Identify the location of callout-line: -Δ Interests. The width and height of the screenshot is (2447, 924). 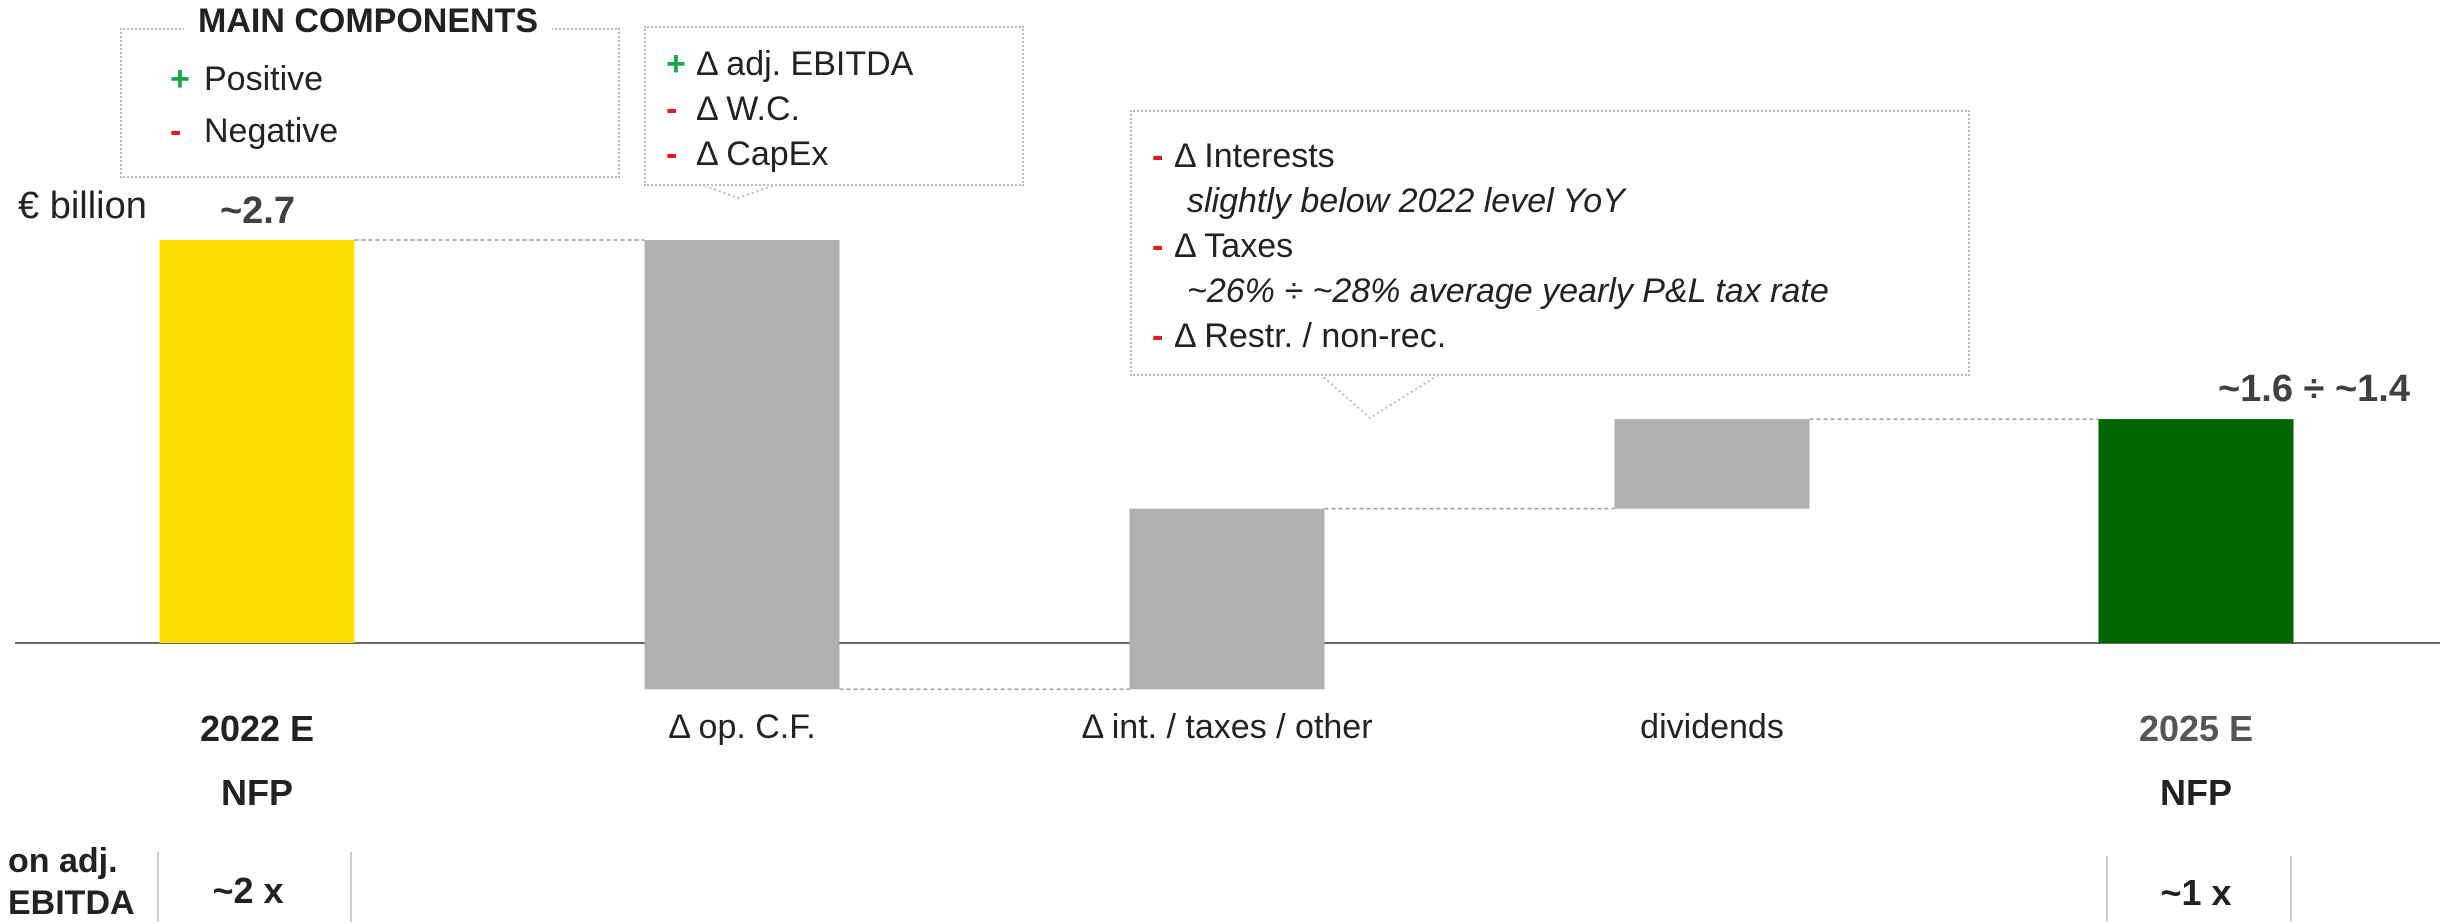
(1560, 156).